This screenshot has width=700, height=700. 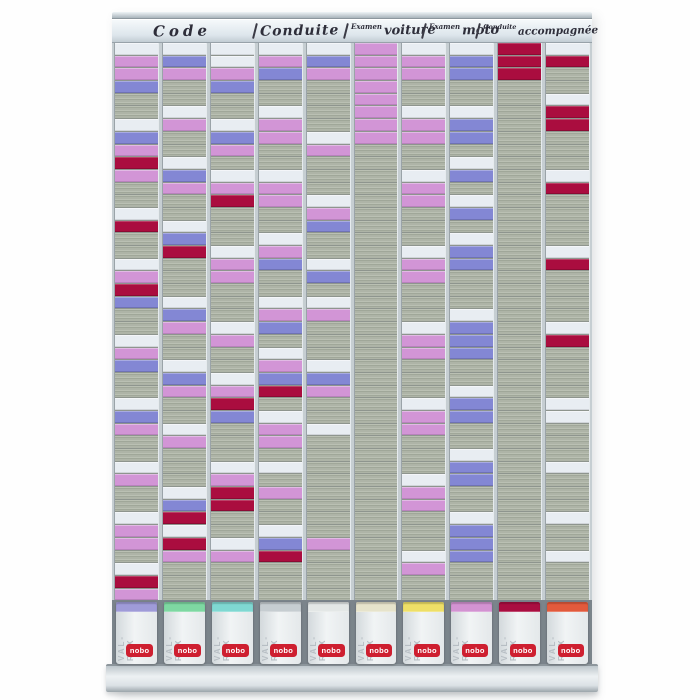 I want to click on card-holder: VAL-REXnobo, so click(x=424, y=633).